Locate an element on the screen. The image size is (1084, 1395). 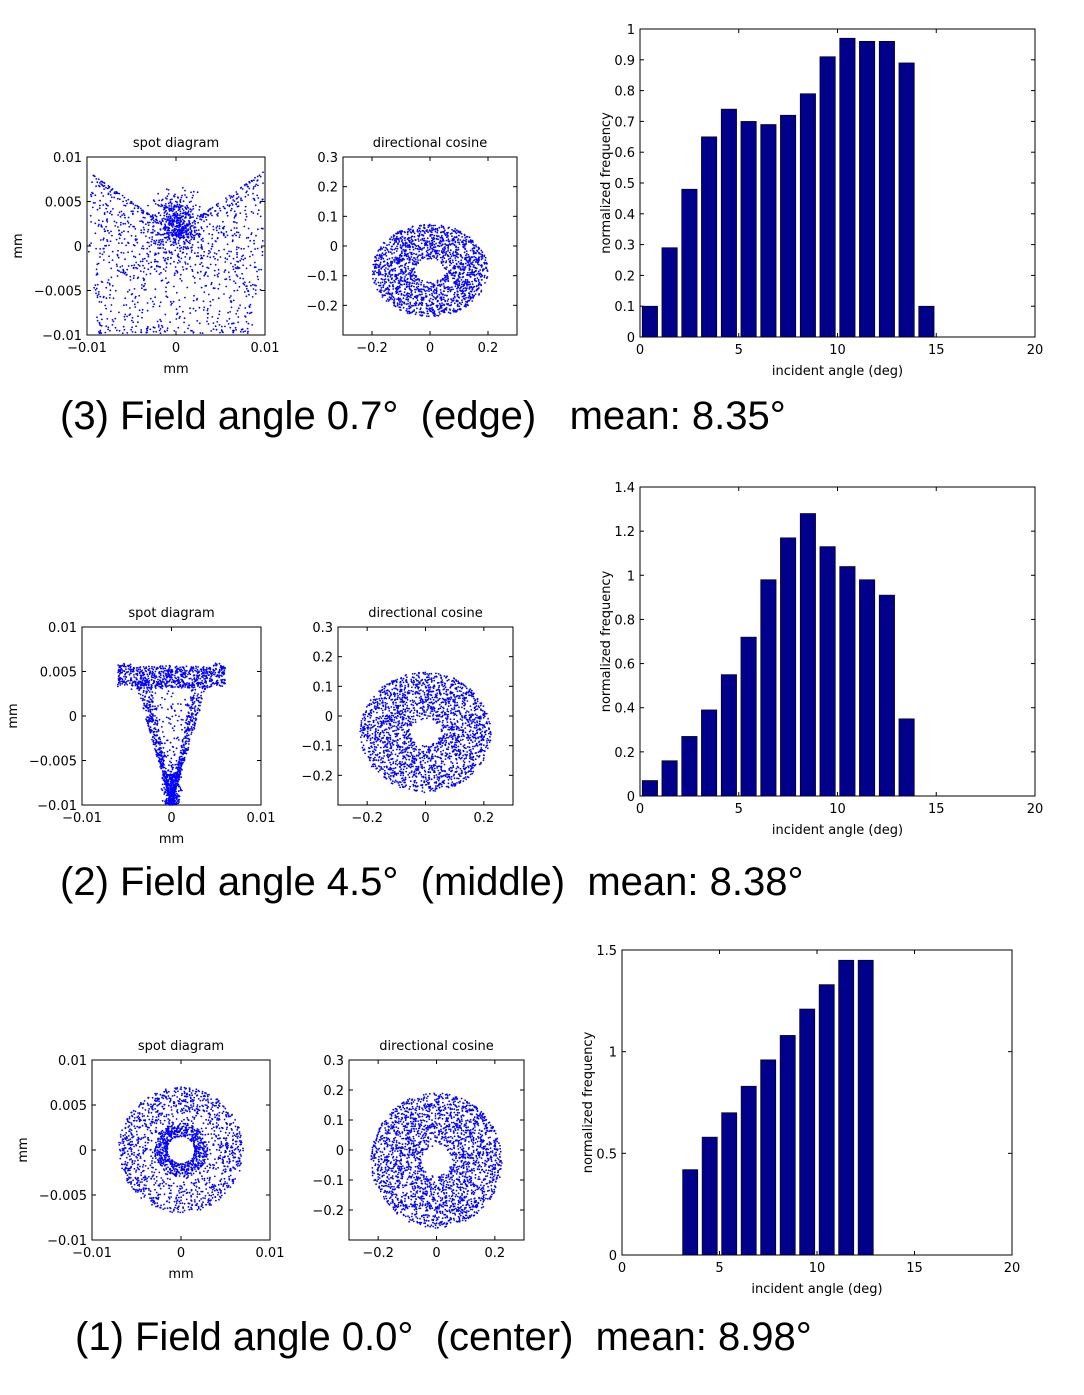
y-tick-label: 0.005 is located at coordinates (58, 673).